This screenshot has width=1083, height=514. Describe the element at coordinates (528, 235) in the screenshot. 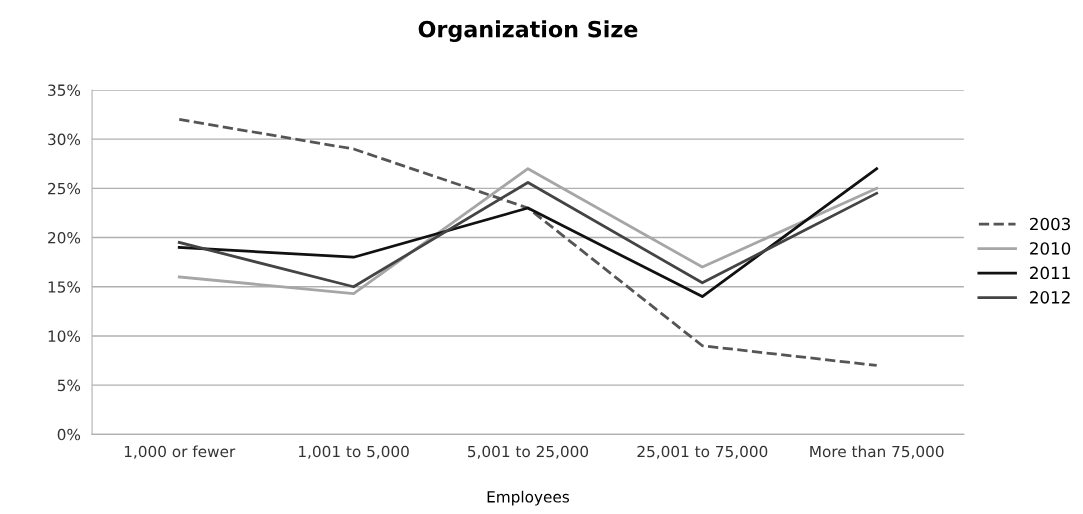

I see `line-series` at that location.